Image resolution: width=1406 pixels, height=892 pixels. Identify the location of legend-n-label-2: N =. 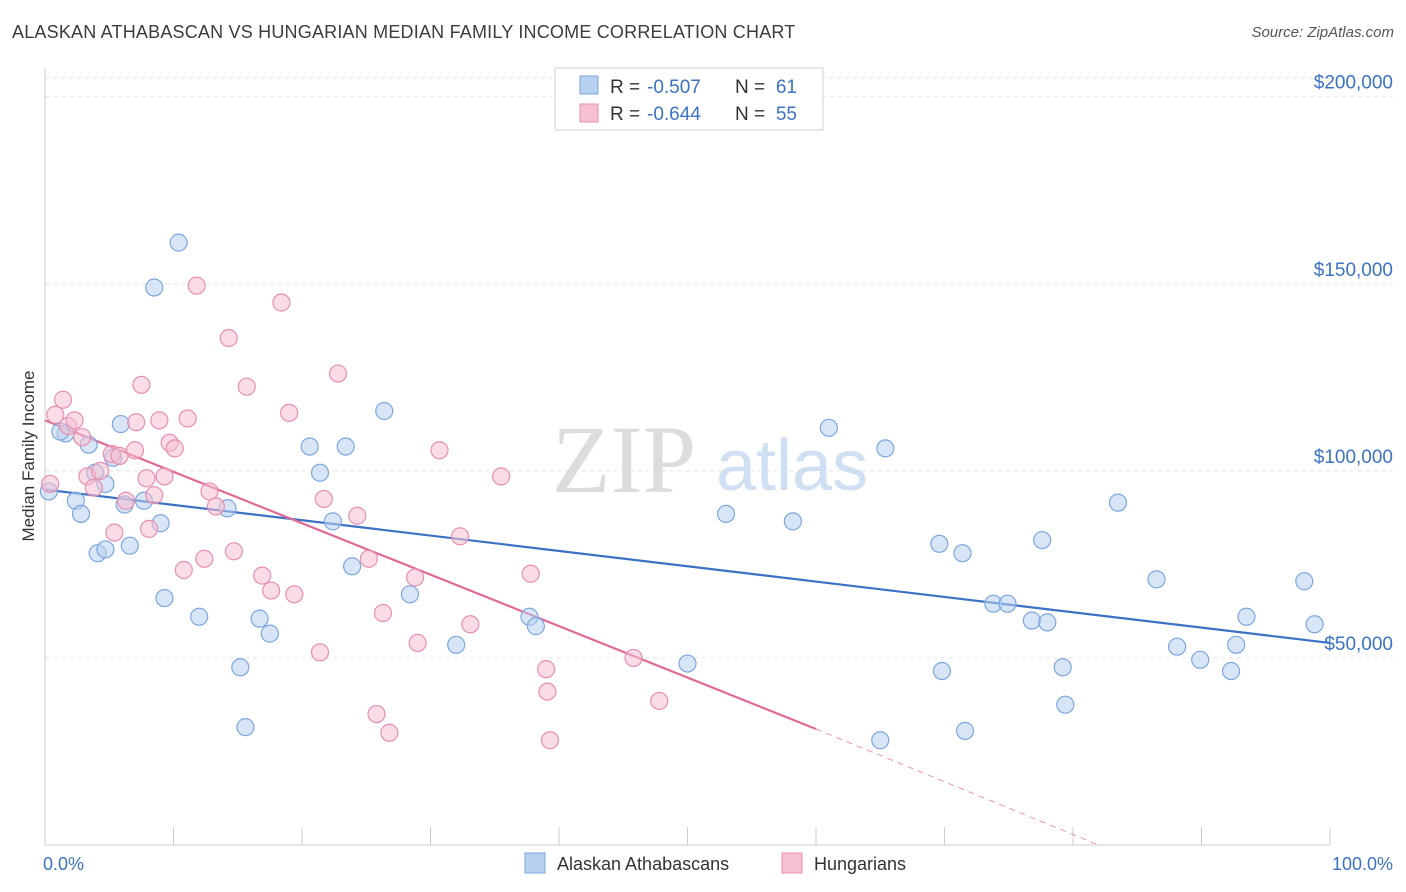
(750, 114).